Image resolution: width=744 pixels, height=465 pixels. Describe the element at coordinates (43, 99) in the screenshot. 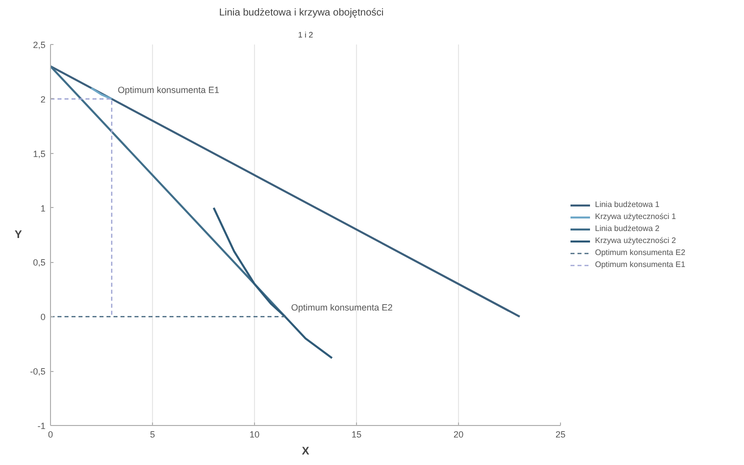

I see `y-tick-label: 2` at that location.